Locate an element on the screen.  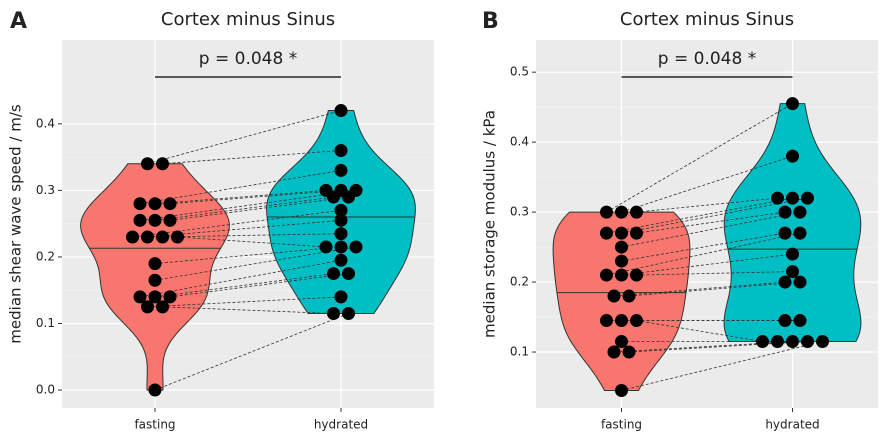
panel-label: B is located at coordinates (490, 21).